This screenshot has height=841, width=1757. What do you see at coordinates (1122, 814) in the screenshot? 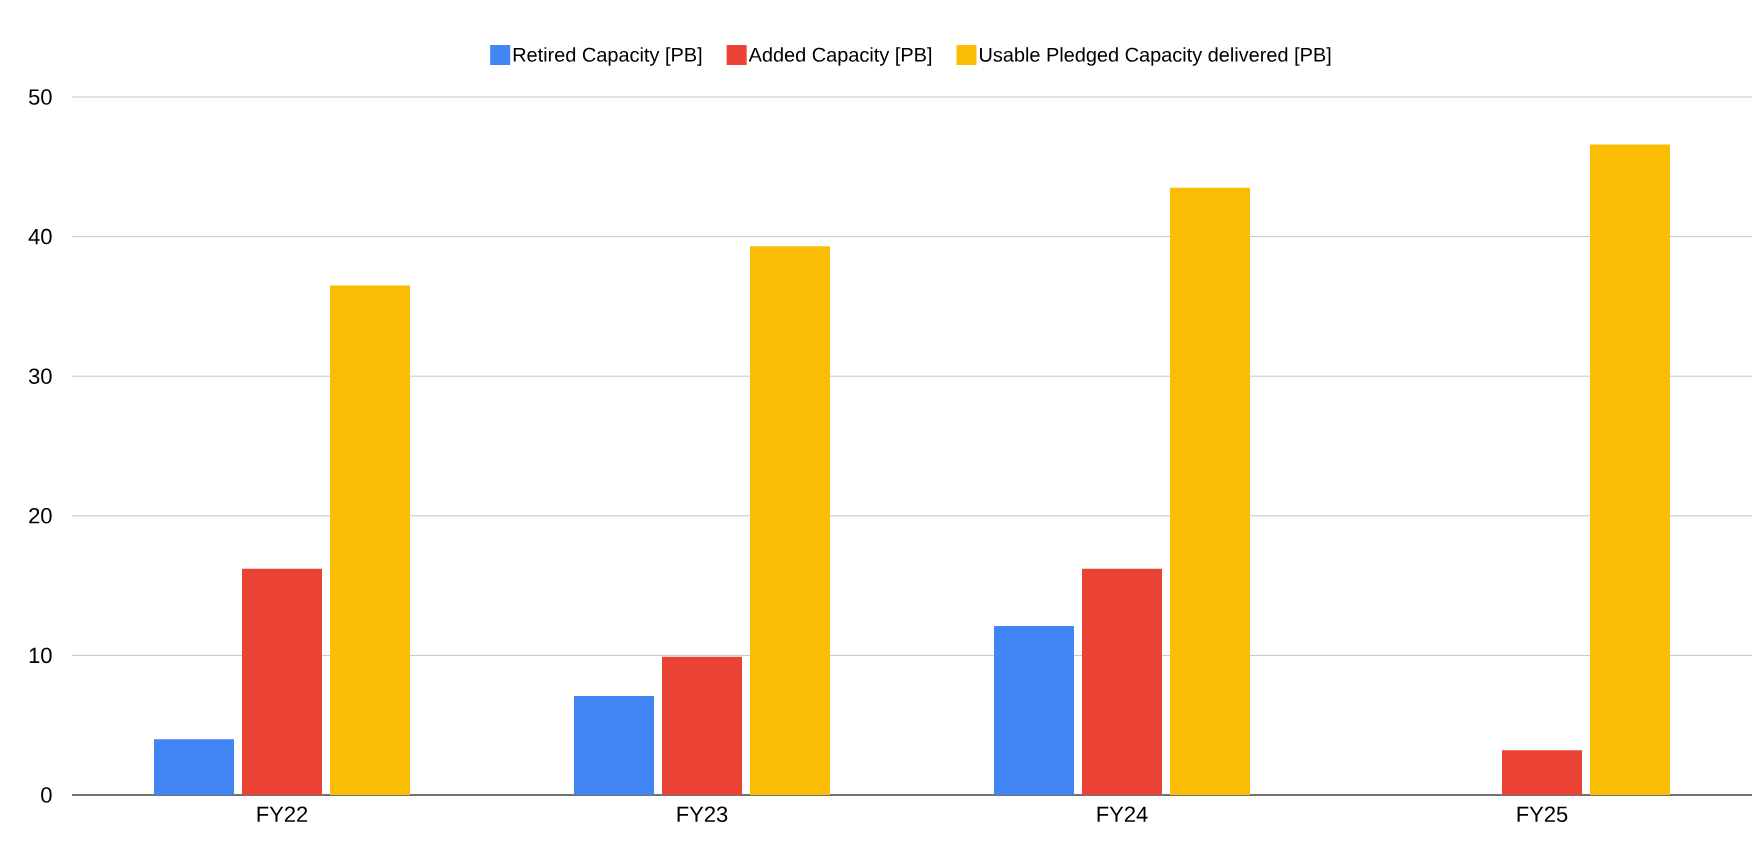
I see `x-tick-label: FY24` at bounding box center [1122, 814].